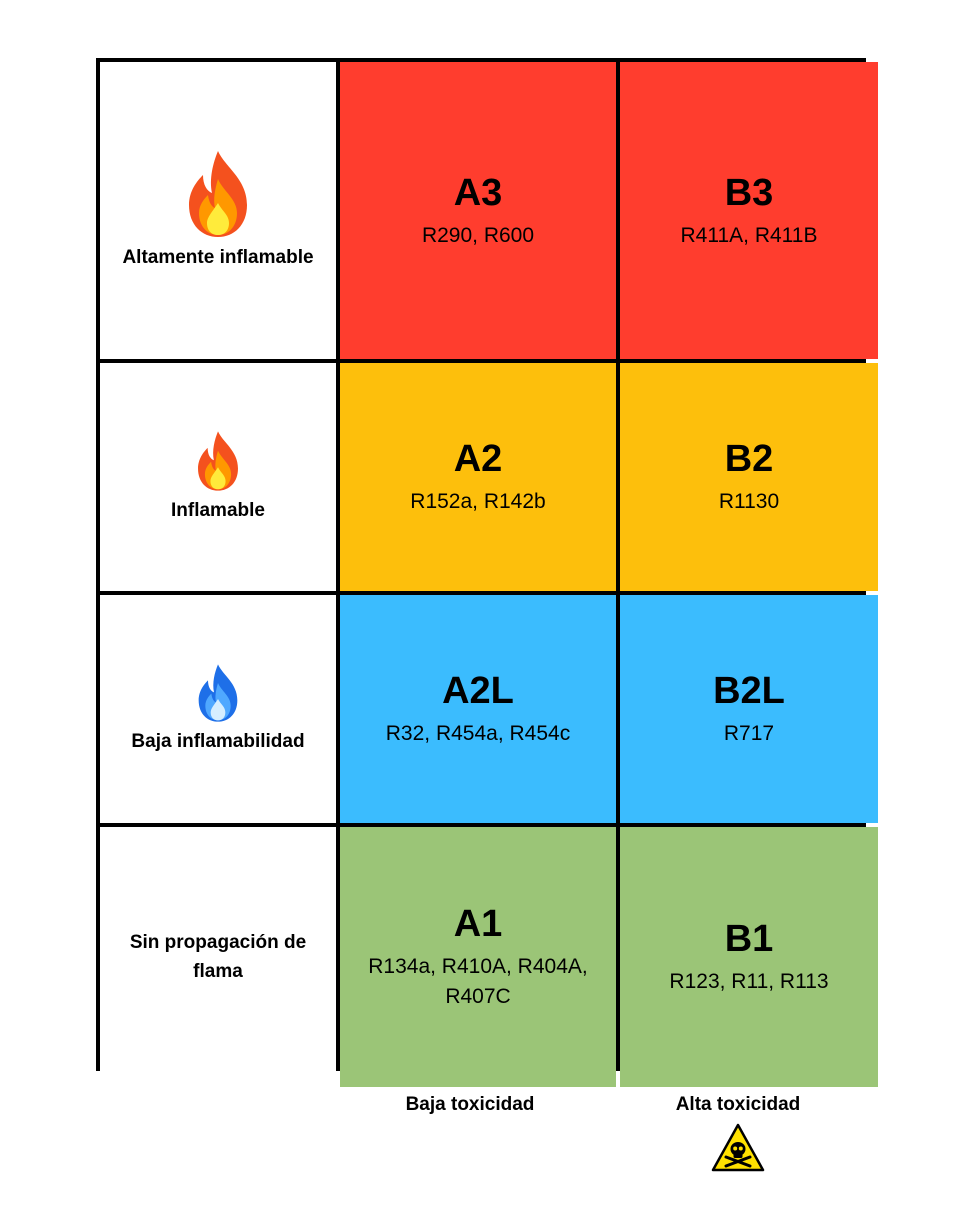 Image resolution: width=962 pixels, height=1212 pixels. I want to click on cell-a2l: A2L R32, R454a, R454c, so click(478, 709).